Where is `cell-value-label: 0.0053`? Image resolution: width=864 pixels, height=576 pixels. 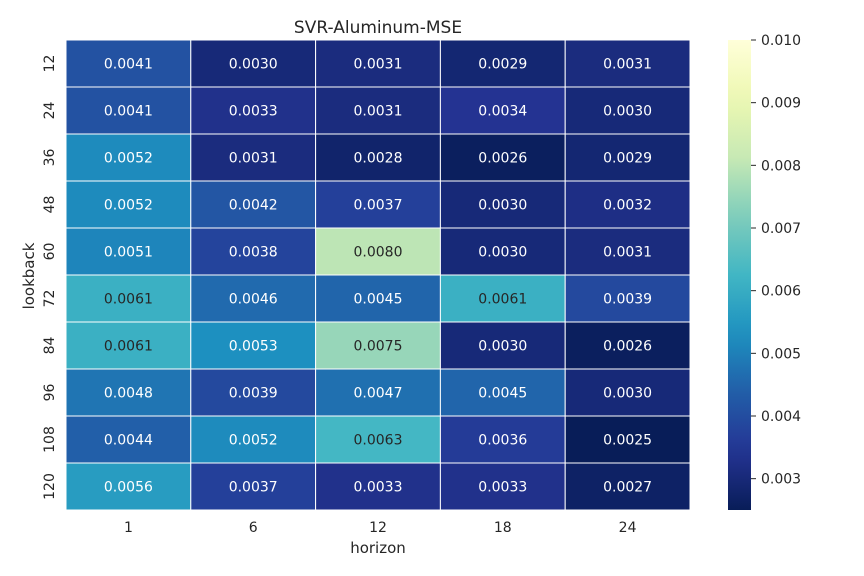
cell-value-label: 0.0053 is located at coordinates (253, 347).